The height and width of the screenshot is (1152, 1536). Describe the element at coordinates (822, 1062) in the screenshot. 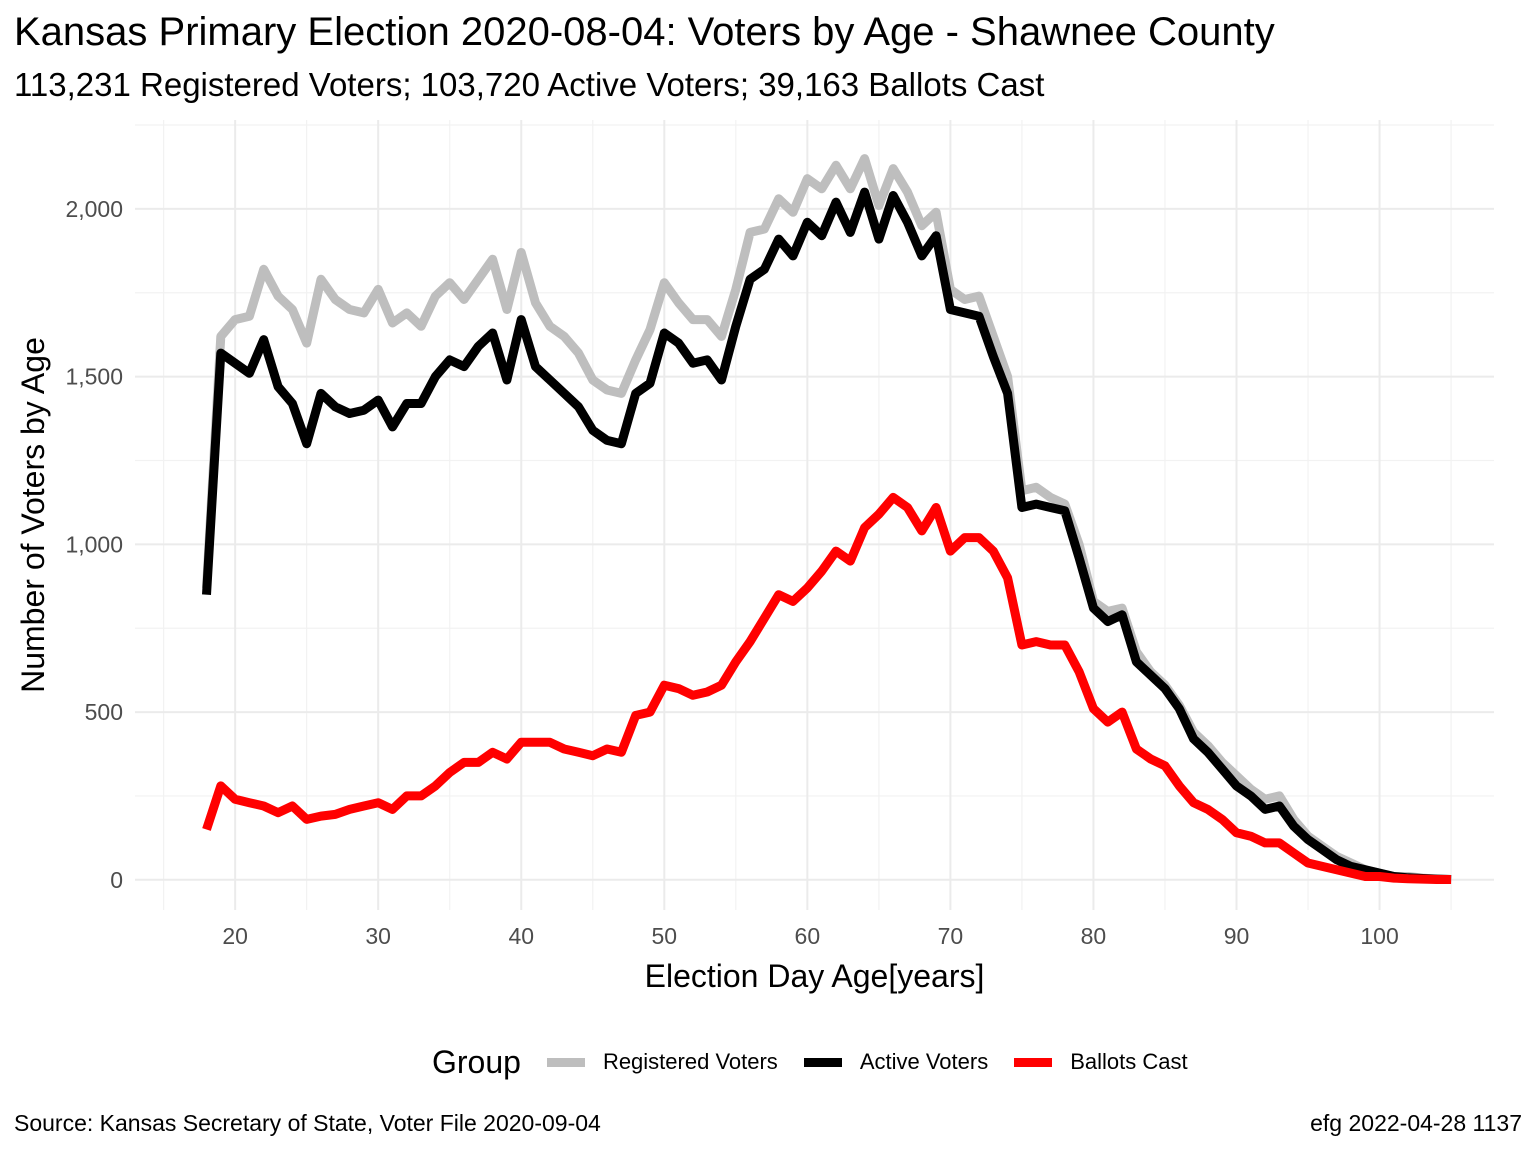

I see `legend-swatch-active` at that location.